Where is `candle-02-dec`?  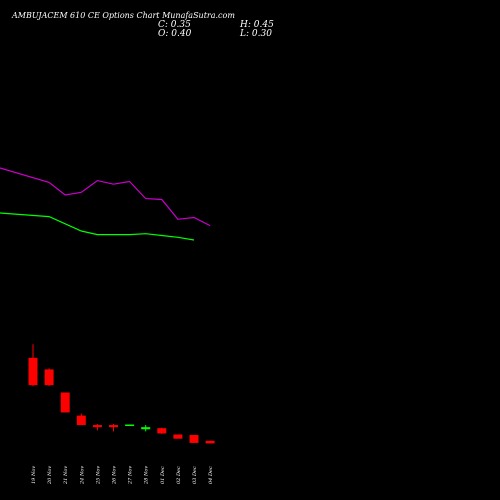 candle-02-dec is located at coordinates (178, 436).